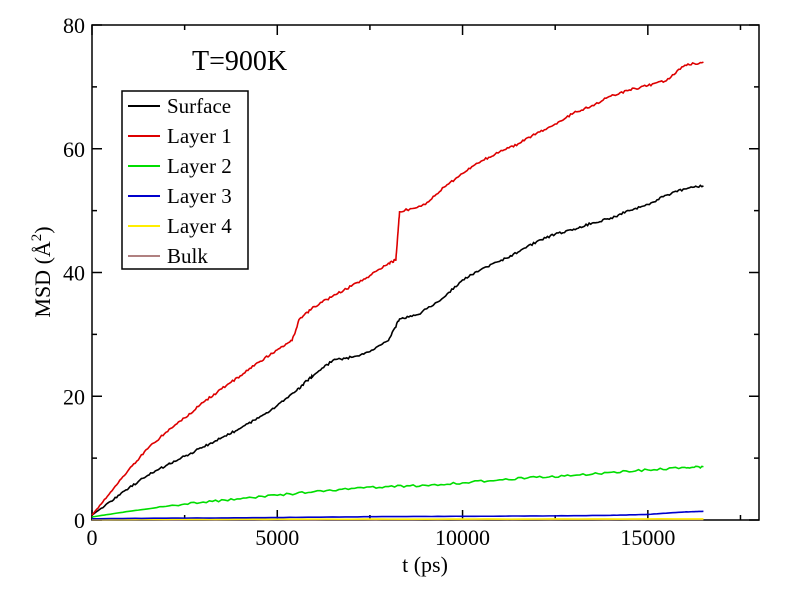  Describe the element at coordinates (199, 136) in the screenshot. I see `legend-label: Layer 1` at that location.